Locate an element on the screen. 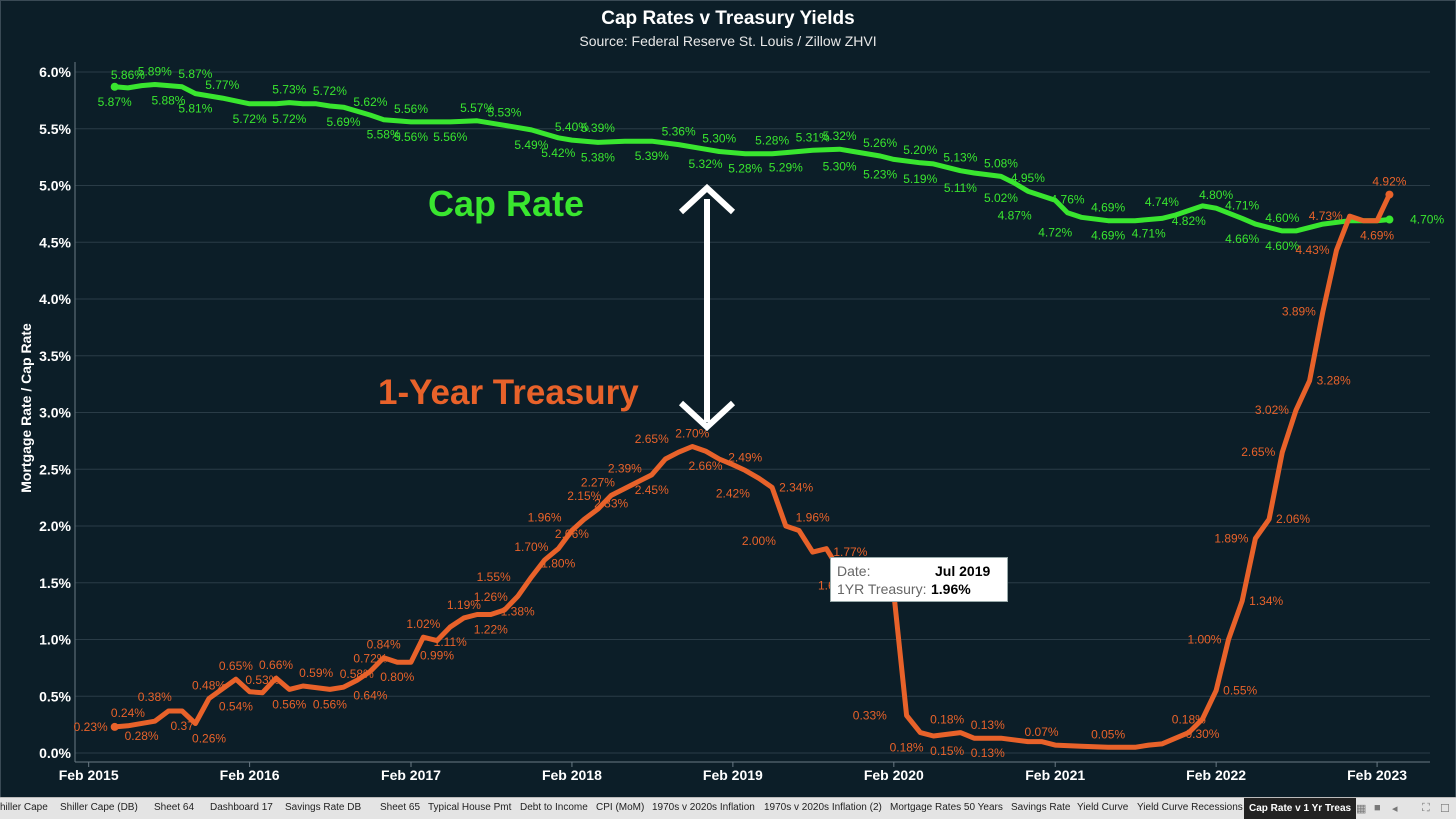 This screenshot has height=819, width=1456. data-label: 5.26% is located at coordinates (880, 143).